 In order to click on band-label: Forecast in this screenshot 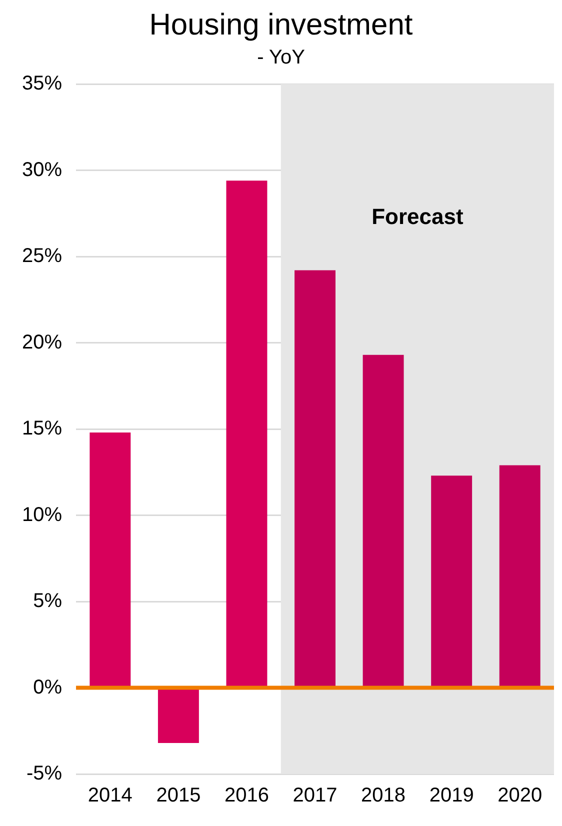, I will do `click(418, 217)`.